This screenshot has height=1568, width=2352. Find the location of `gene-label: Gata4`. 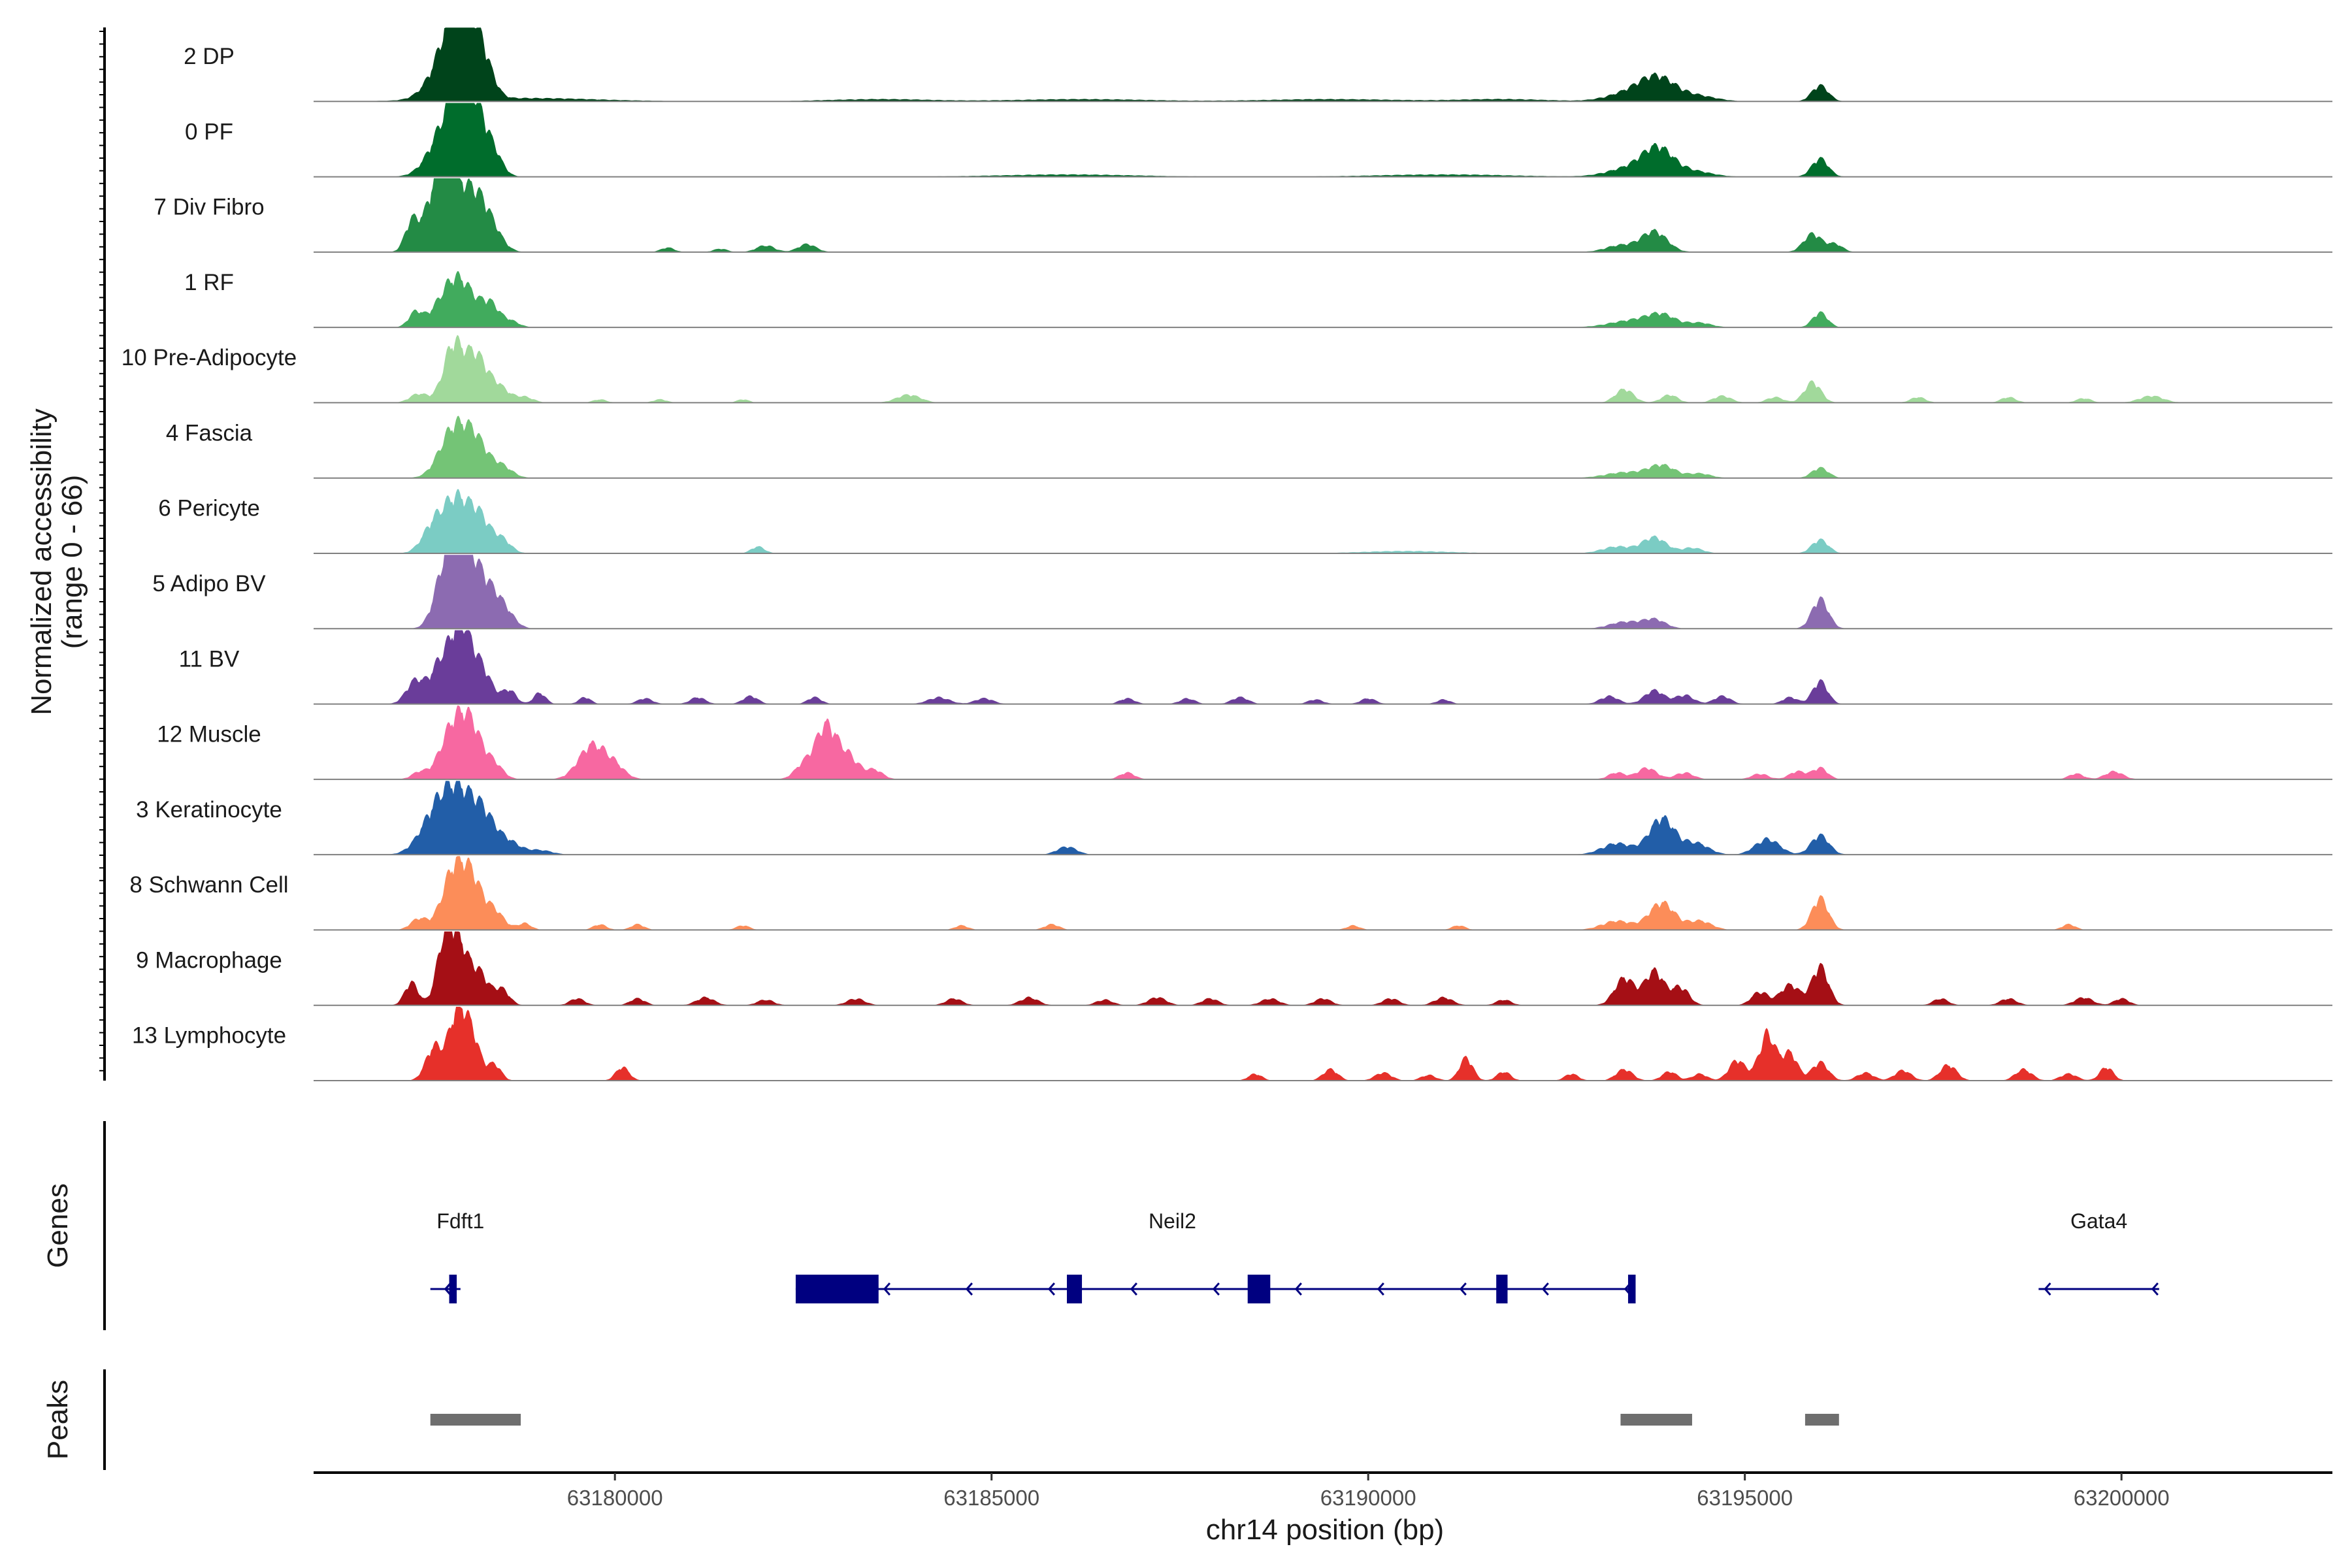

gene-label: Gata4 is located at coordinates (2098, 1221).